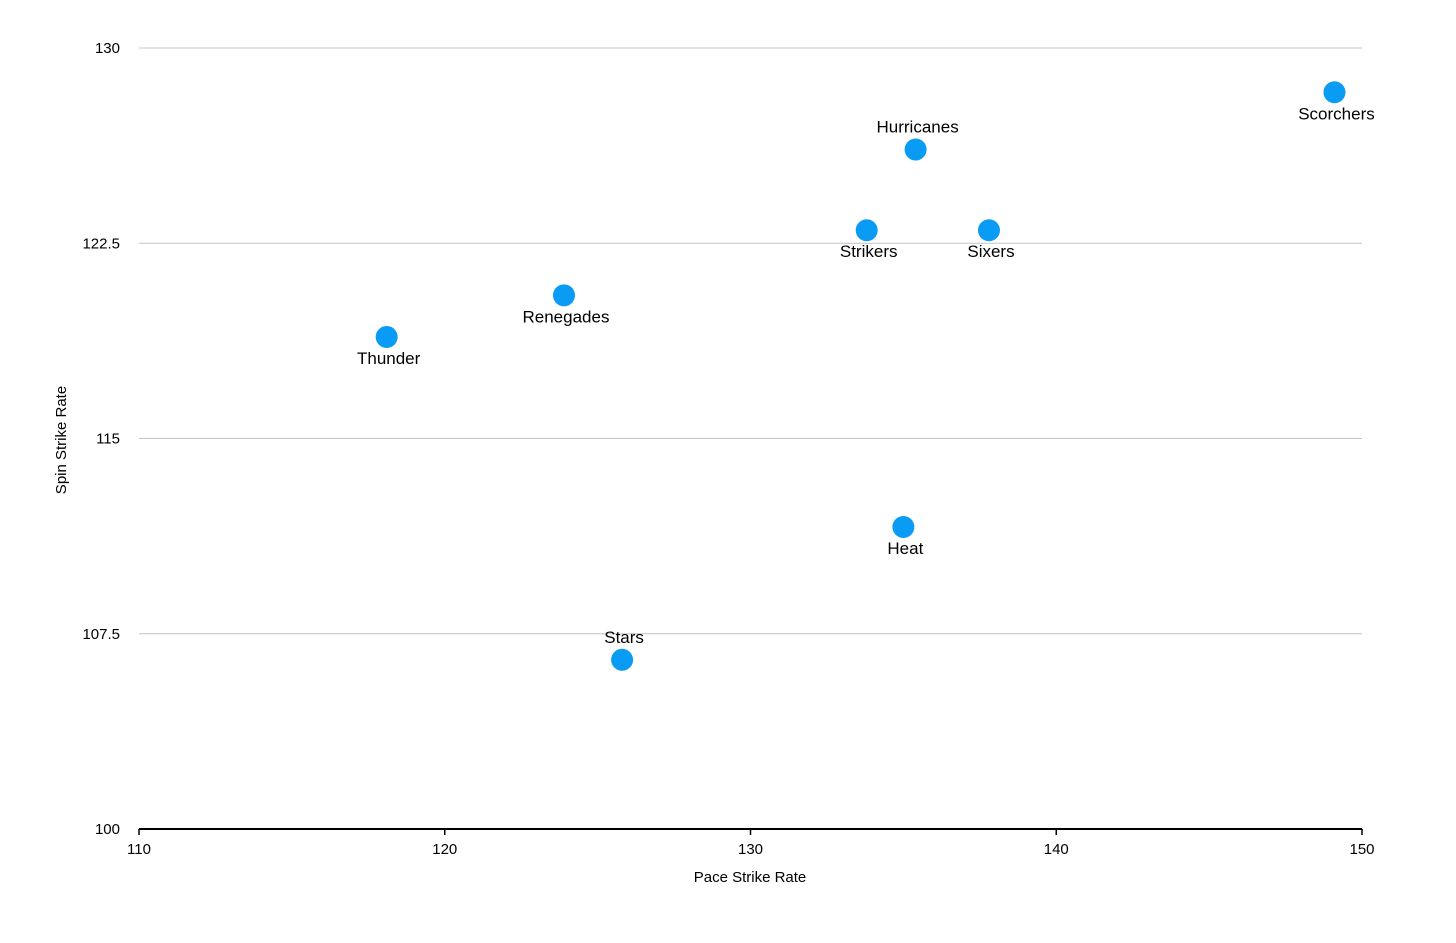 The width and height of the screenshot is (1456, 943). Describe the element at coordinates (444, 849) in the screenshot. I see `x-tick-label: 120` at that location.